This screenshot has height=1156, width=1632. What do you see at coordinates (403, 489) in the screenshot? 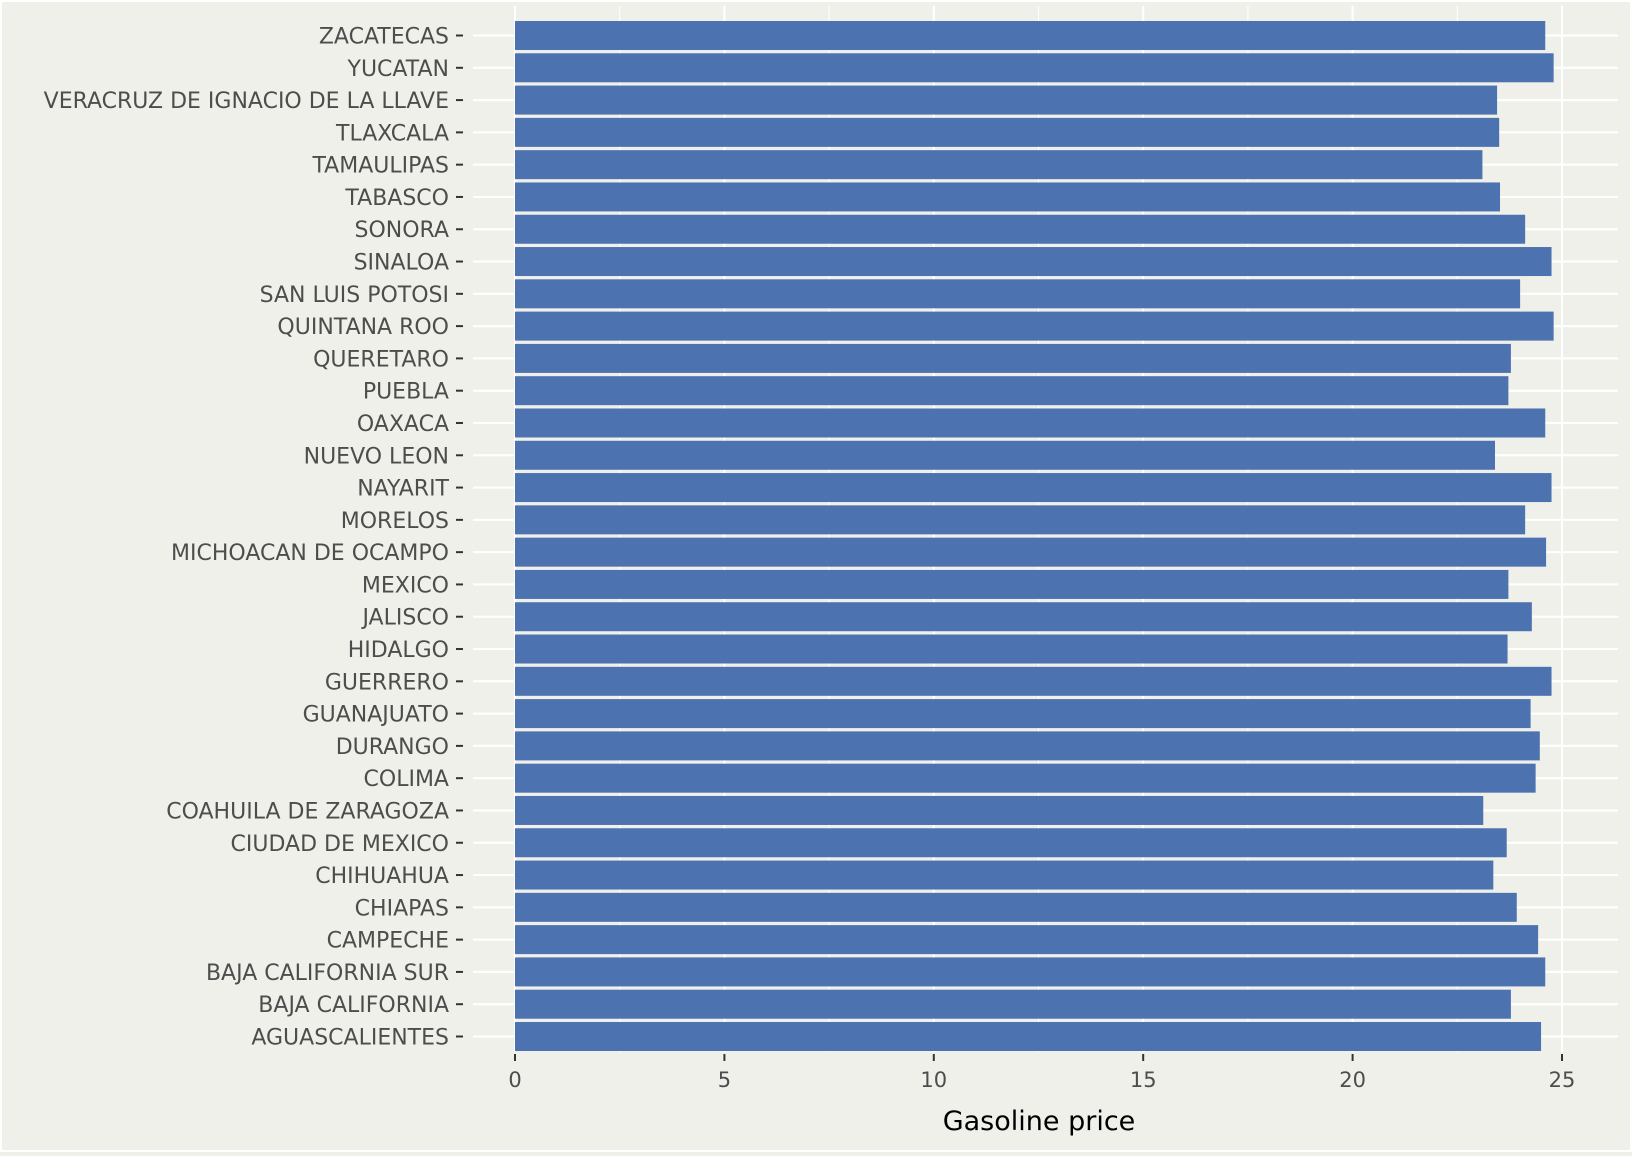
I see `y-tick-label: NAYARIT` at bounding box center [403, 489].